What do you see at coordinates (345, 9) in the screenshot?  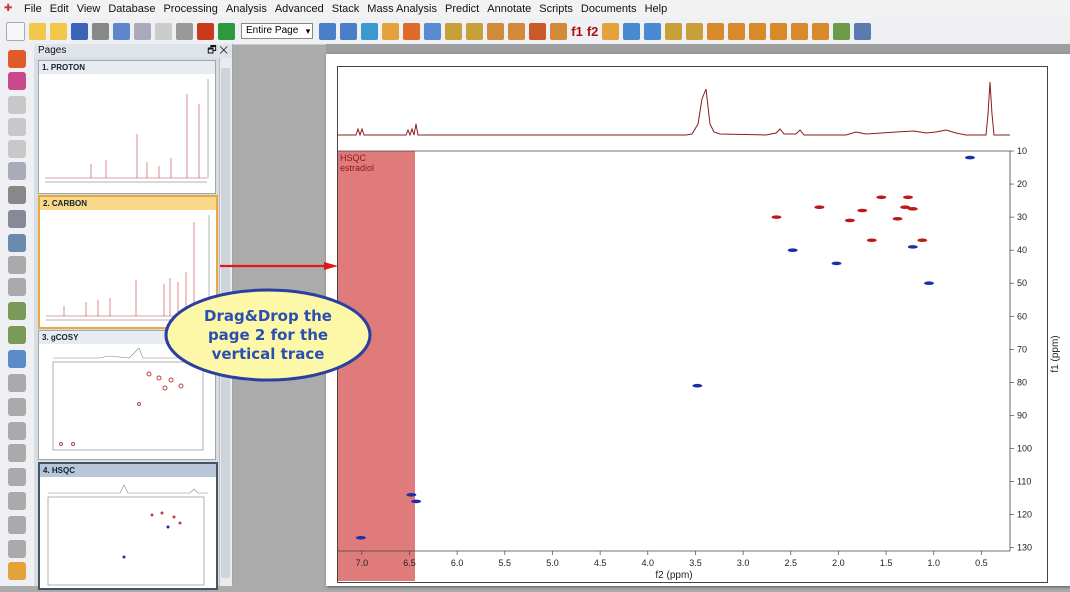 I see `menu-stack: Stack` at bounding box center [345, 9].